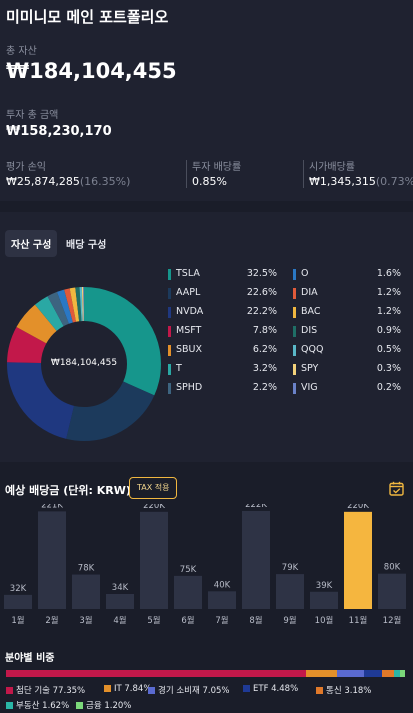 Image resolution: width=413 pixels, height=713 pixels. Describe the element at coordinates (388, 273) in the screenshot. I see `legend-percent: 1.6%` at that location.